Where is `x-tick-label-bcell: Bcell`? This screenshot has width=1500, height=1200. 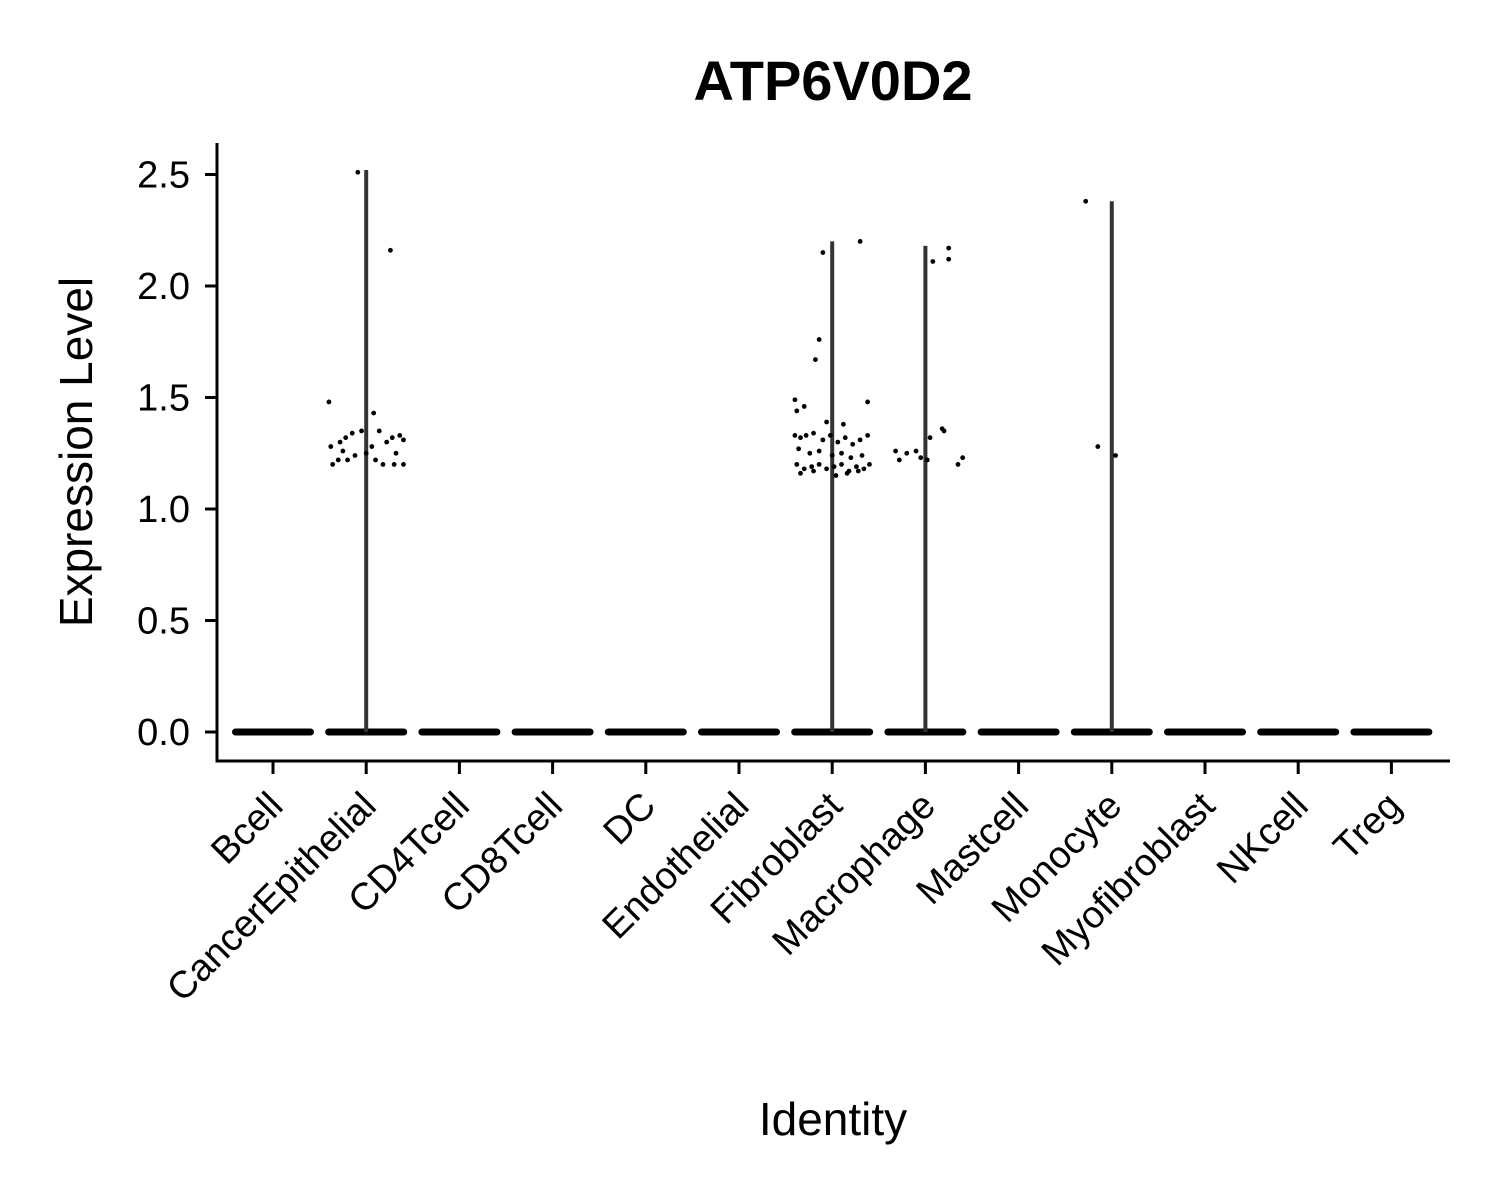
x-tick-label-bcell: Bcell is located at coordinates (247, 829).